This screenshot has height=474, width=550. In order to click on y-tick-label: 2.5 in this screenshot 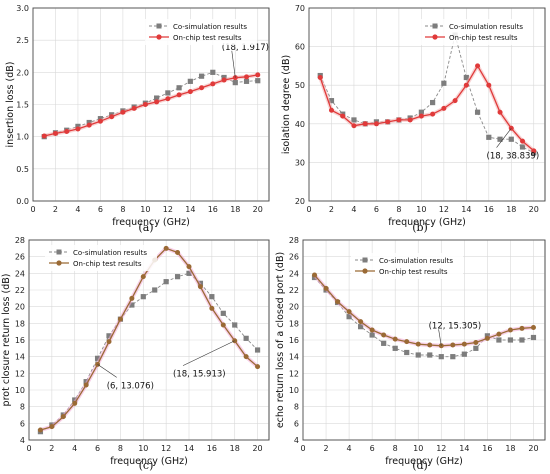, I will do `click(22, 40)`.